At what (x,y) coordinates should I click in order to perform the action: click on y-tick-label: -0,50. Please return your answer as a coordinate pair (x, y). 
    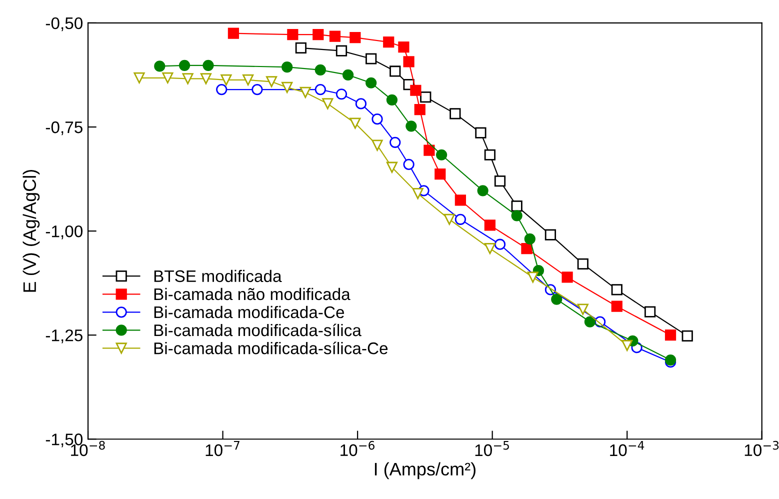
    Looking at the image, I should click on (64, 24).